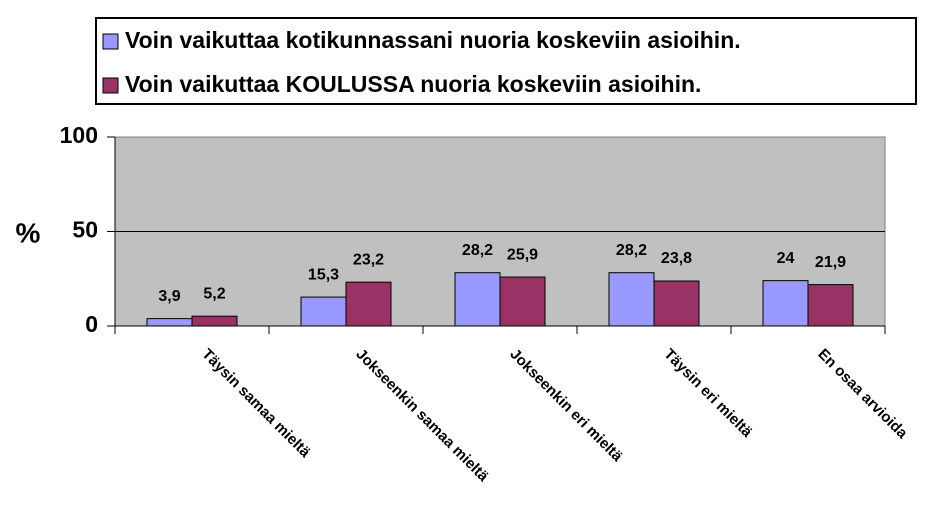 The width and height of the screenshot is (930, 520). Describe the element at coordinates (169, 296) in the screenshot. I see `value-label: 3,9` at that location.